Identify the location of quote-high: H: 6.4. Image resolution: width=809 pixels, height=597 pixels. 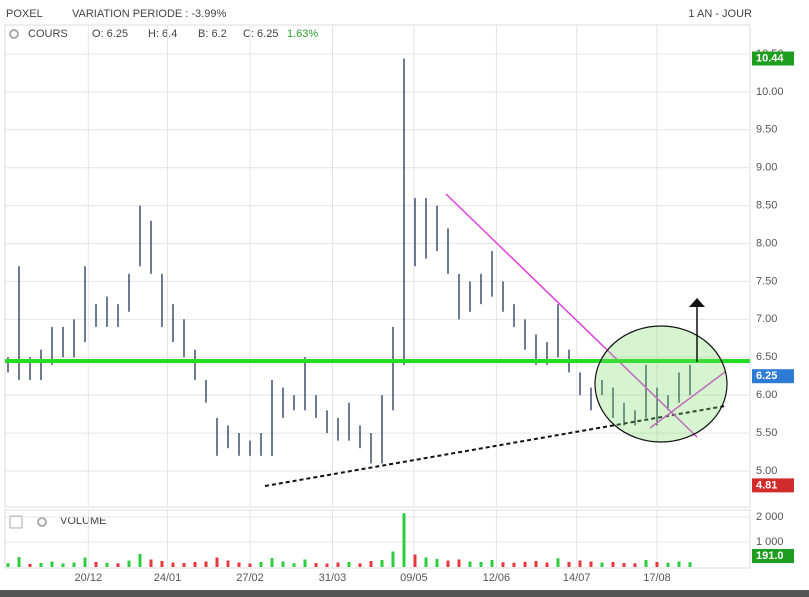
(162, 34).